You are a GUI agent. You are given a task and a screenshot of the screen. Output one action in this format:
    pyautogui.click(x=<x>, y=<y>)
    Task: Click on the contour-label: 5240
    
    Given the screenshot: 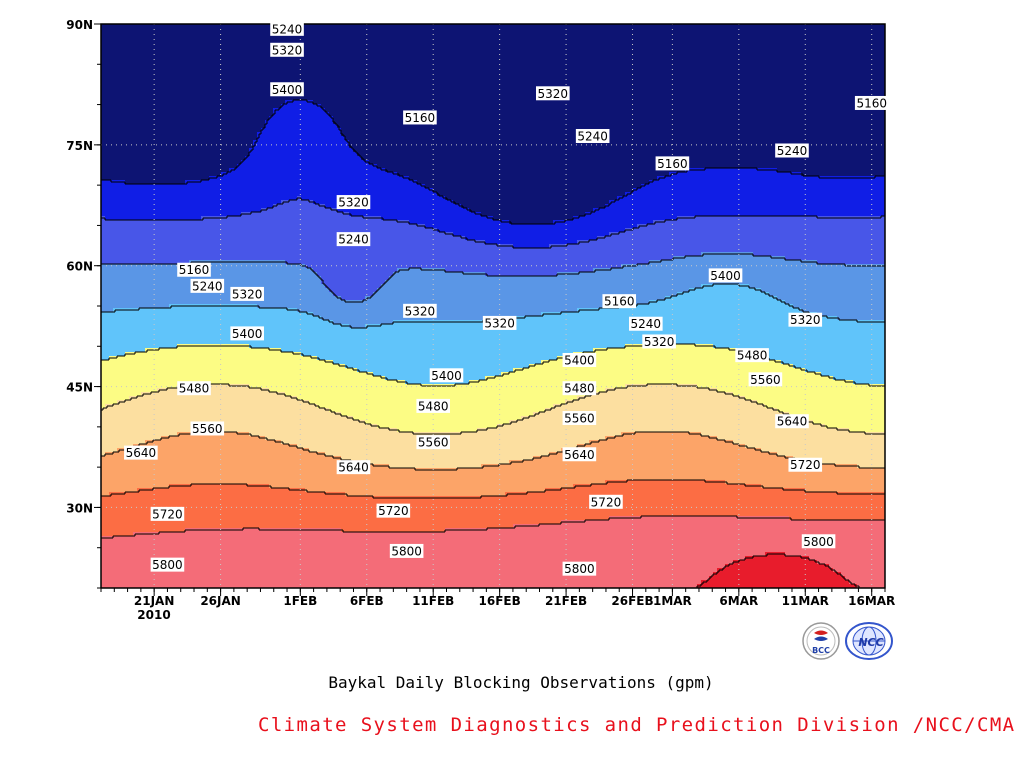 What is the action you would take?
    pyautogui.click(x=592, y=135)
    